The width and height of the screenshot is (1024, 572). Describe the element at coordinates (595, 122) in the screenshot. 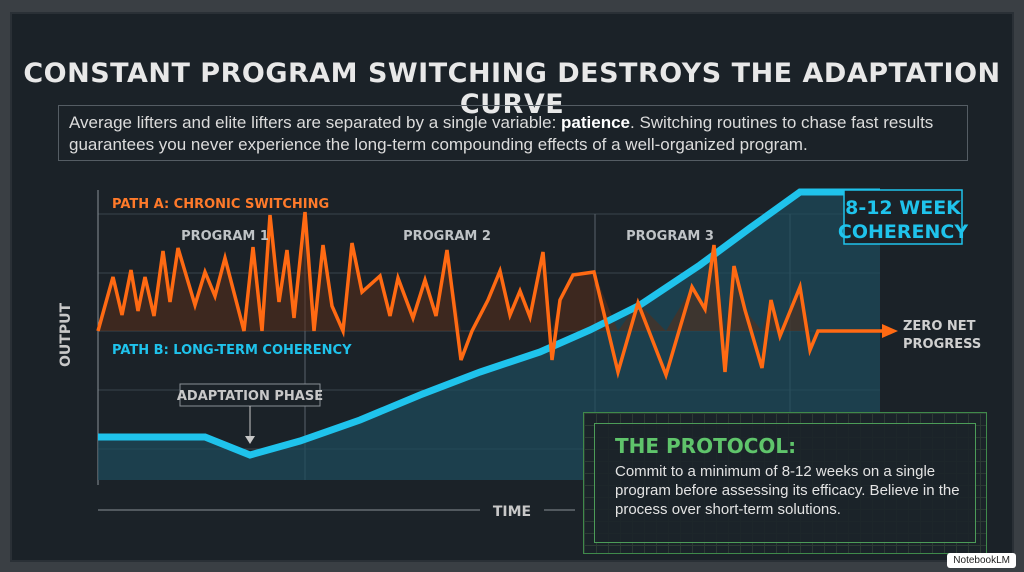

I see `intro-bold: patience` at that location.